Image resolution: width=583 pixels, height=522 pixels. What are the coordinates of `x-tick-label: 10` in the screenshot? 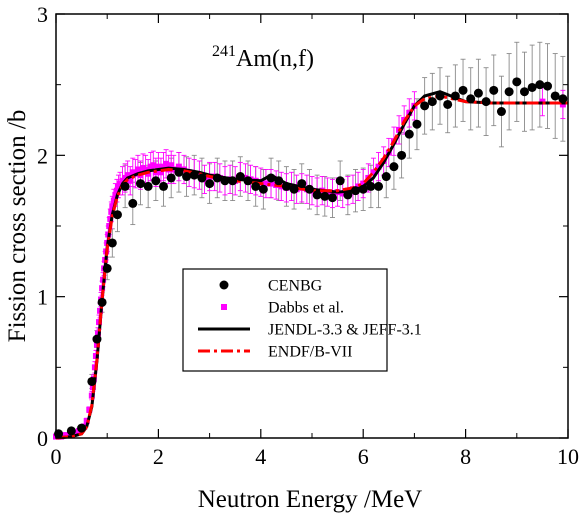 It's located at (568, 456).